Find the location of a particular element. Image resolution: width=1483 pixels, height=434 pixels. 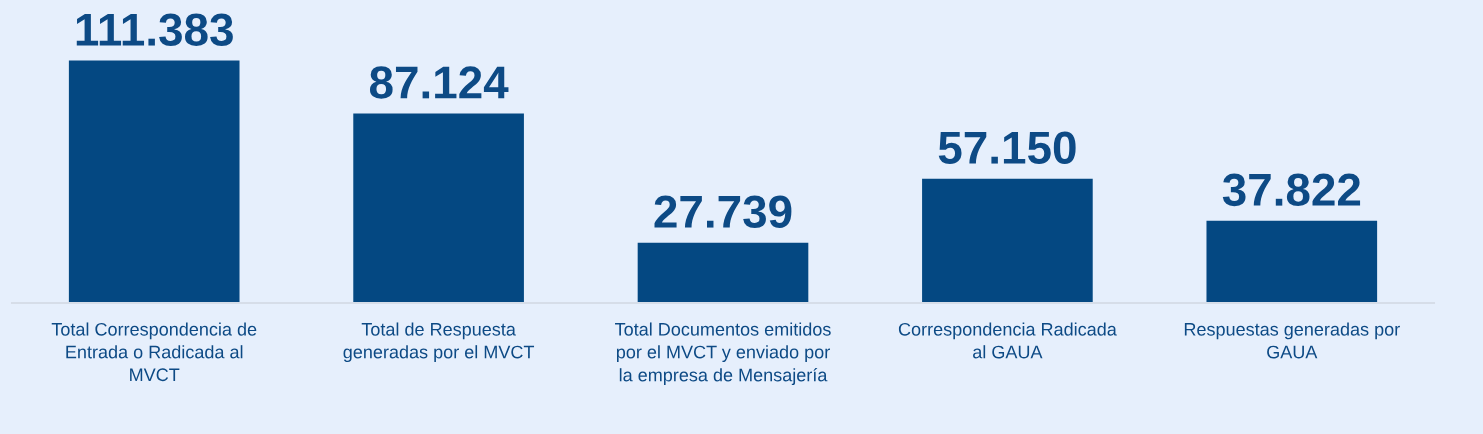

data-label: 27.739 is located at coordinates (723, 212).